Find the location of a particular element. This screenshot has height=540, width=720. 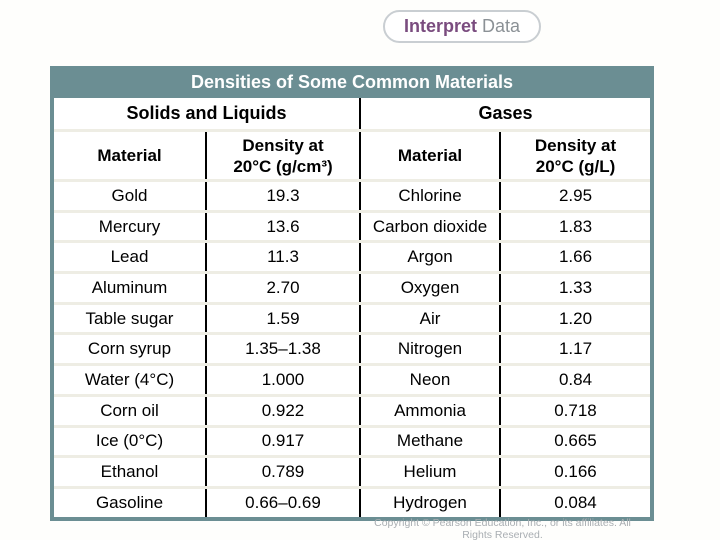

gas-density-cell: 0.166 is located at coordinates (575, 472).